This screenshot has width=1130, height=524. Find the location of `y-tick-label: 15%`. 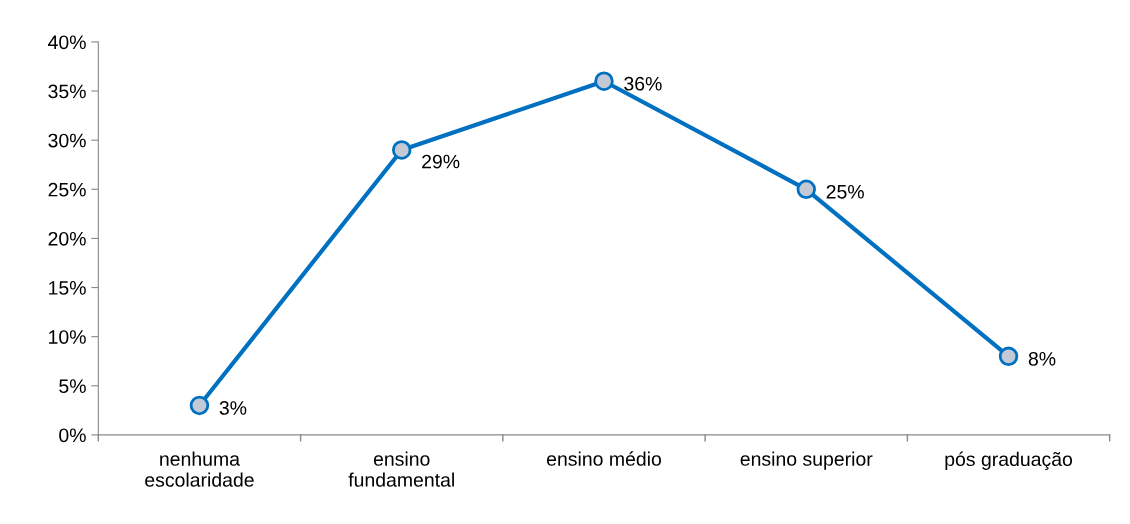

y-tick-label: 15% is located at coordinates (67, 288).